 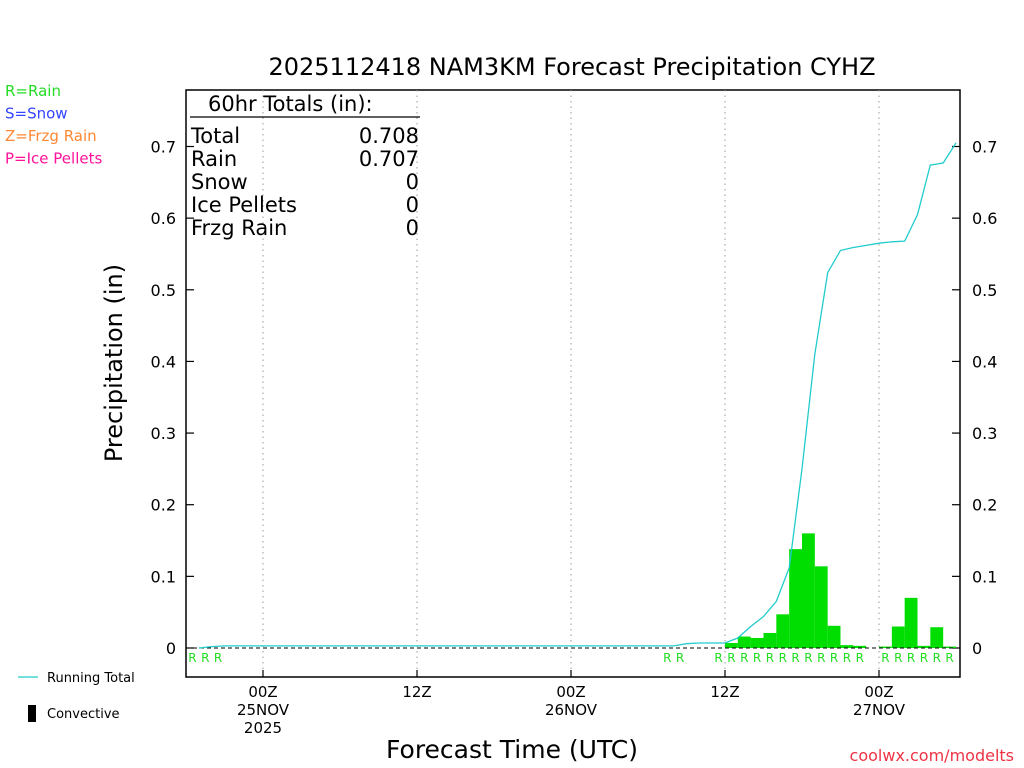 What do you see at coordinates (171, 648) in the screenshot?
I see `y-tick-label: 0` at bounding box center [171, 648].